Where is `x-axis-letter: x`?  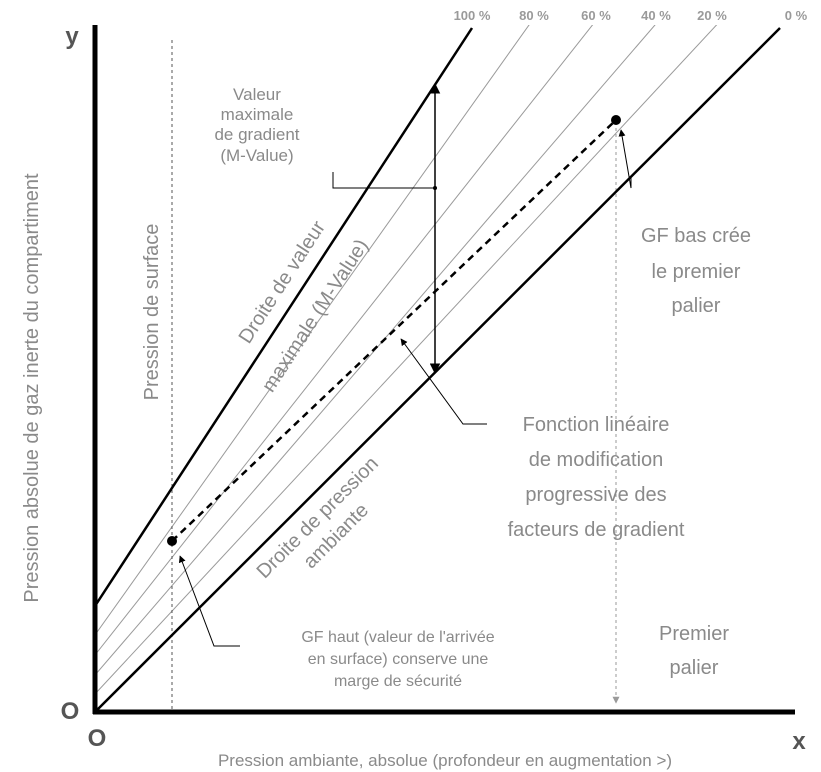
x-axis-letter: x is located at coordinates (799, 741).